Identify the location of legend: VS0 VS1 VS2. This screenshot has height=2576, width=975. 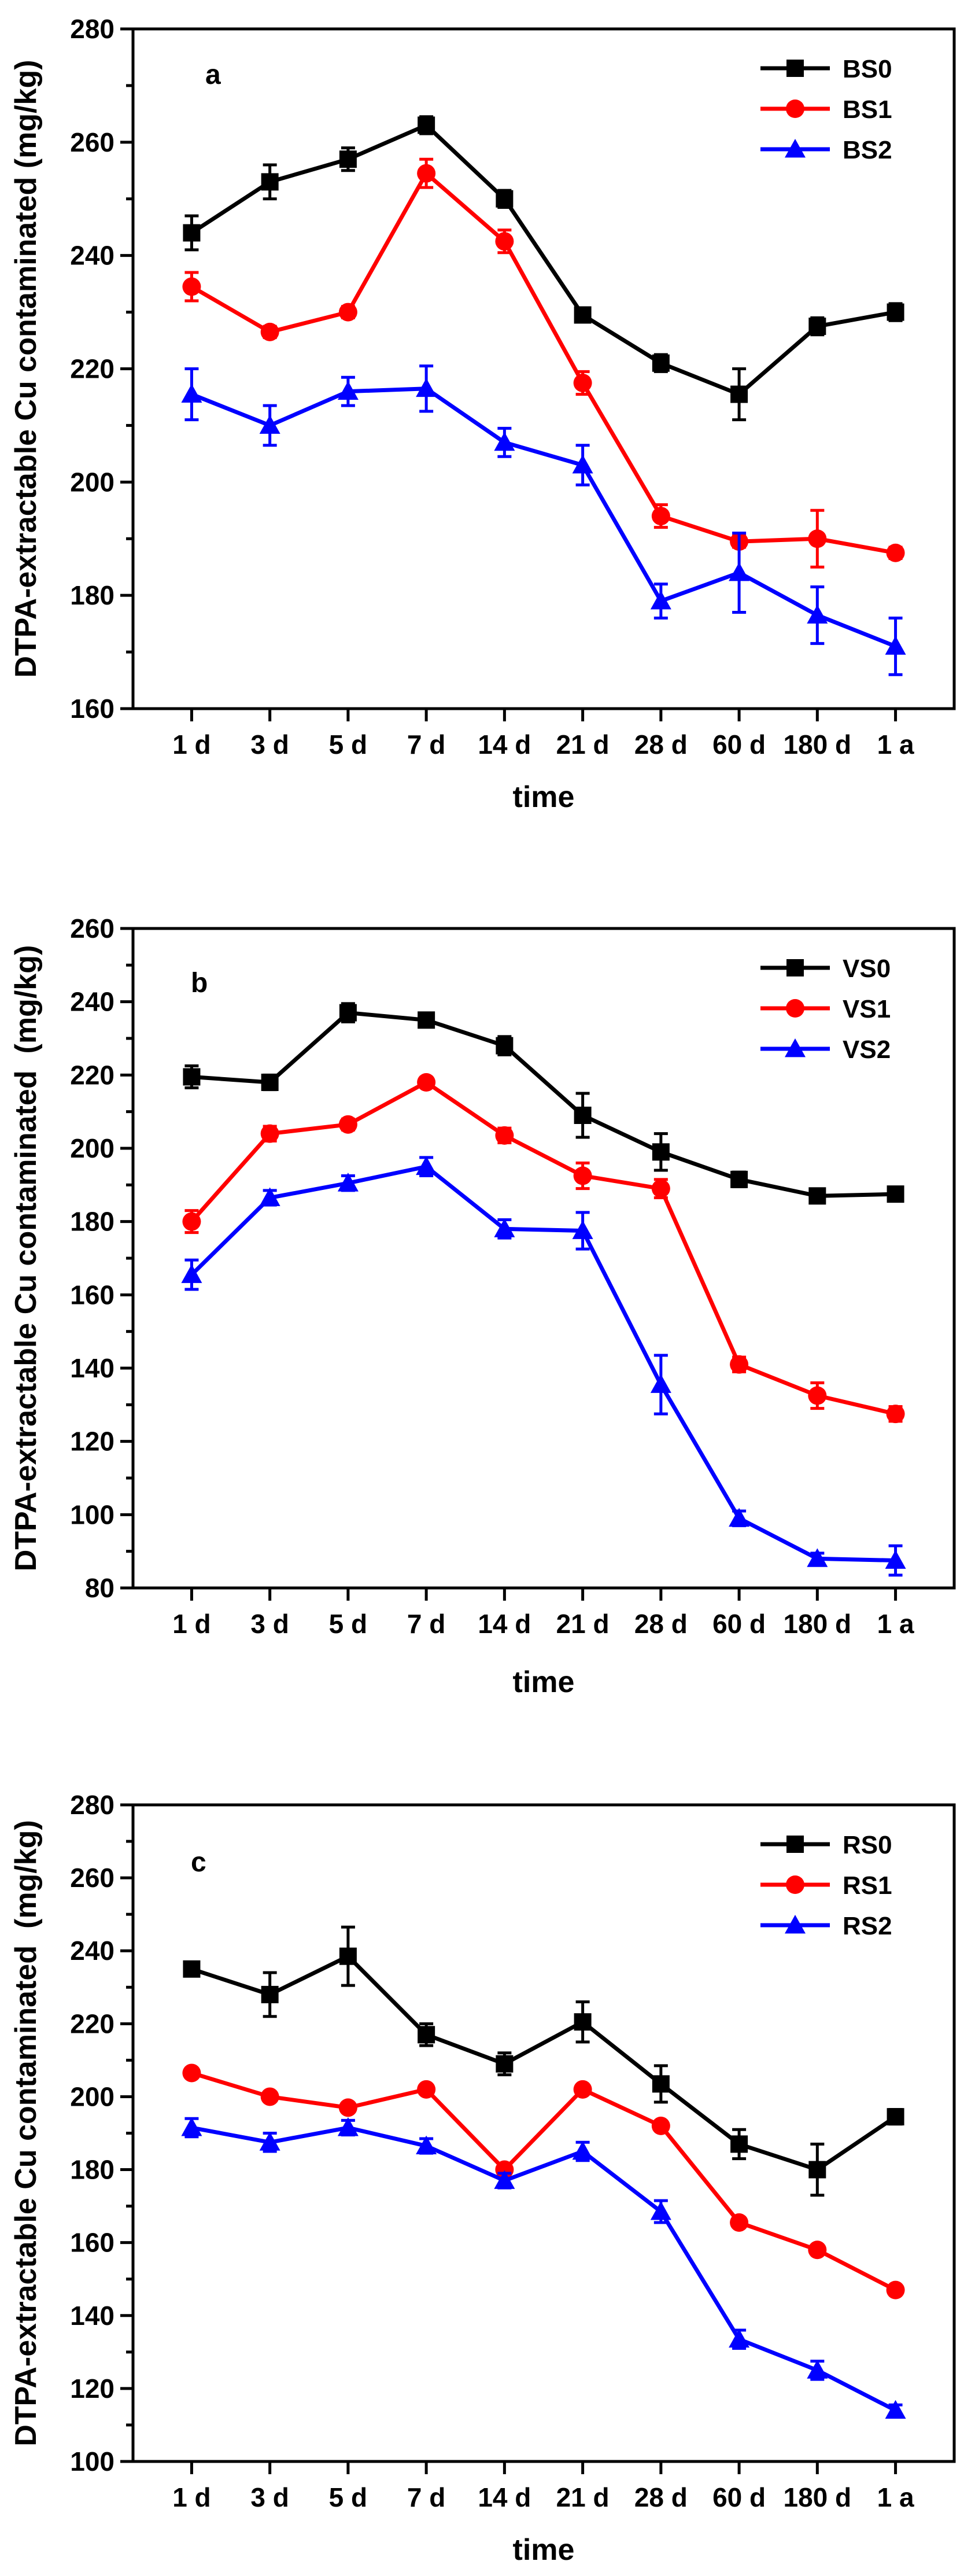
(825, 1009).